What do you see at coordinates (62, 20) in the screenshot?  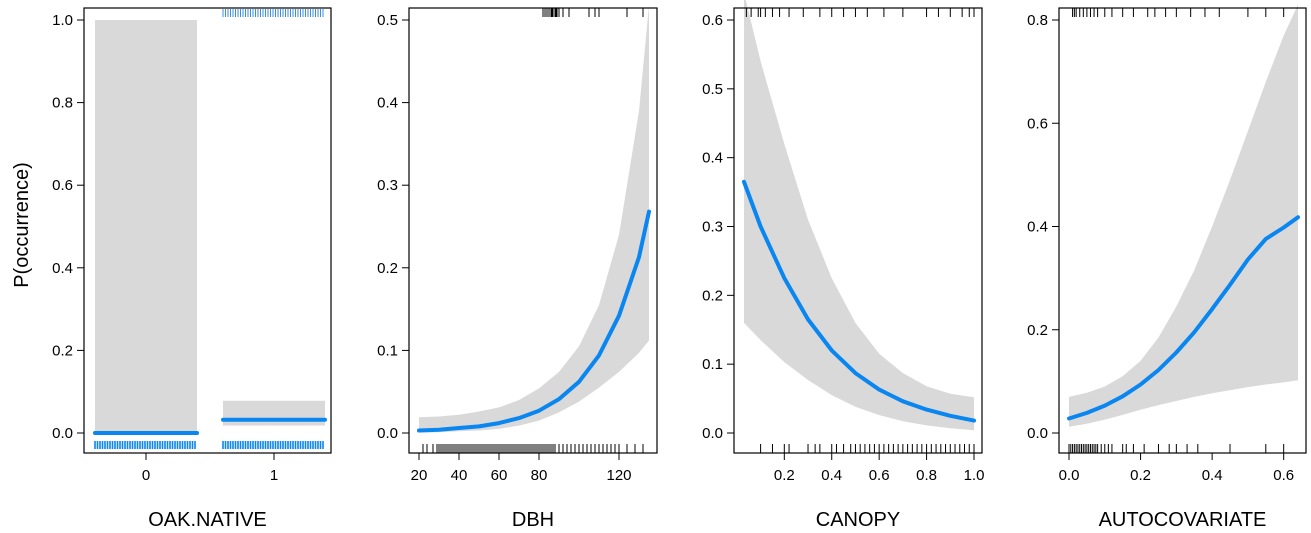 I see `y-tick-label: 1.0` at bounding box center [62, 20].